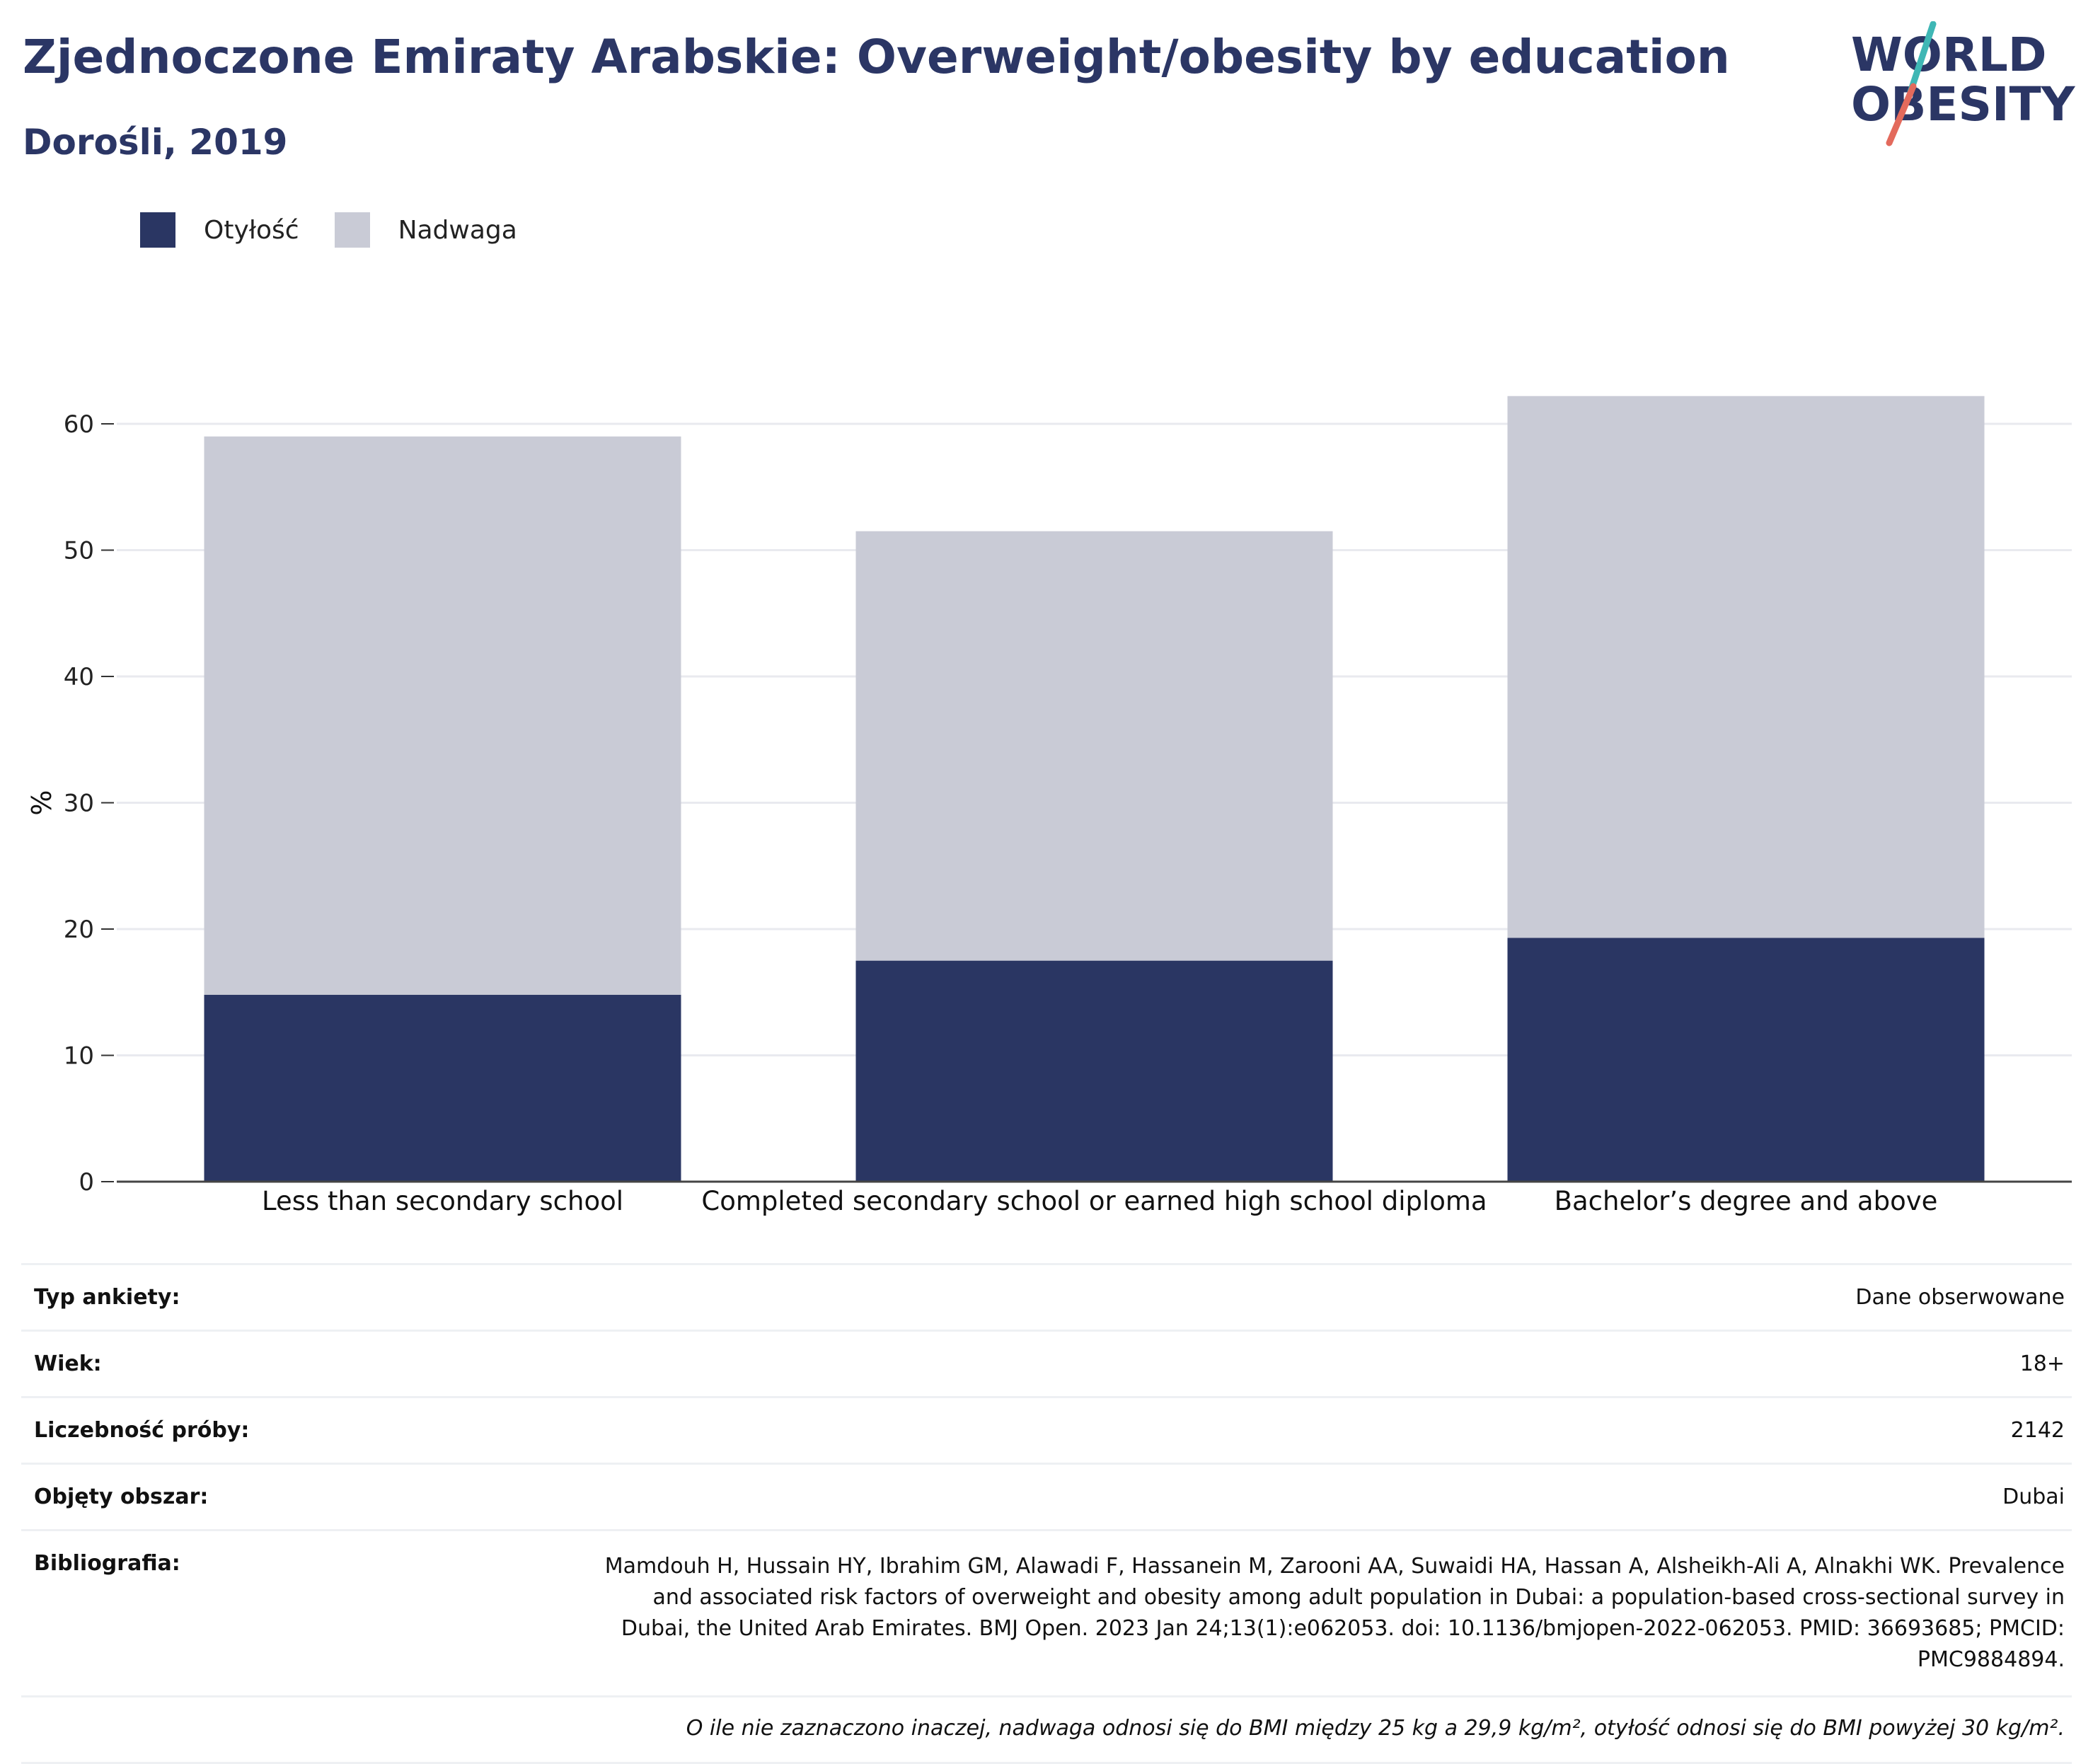 This screenshot has height=1764, width=2093. I want to click on info-row-age: Wiek: 18+, so click(1046, 1363).